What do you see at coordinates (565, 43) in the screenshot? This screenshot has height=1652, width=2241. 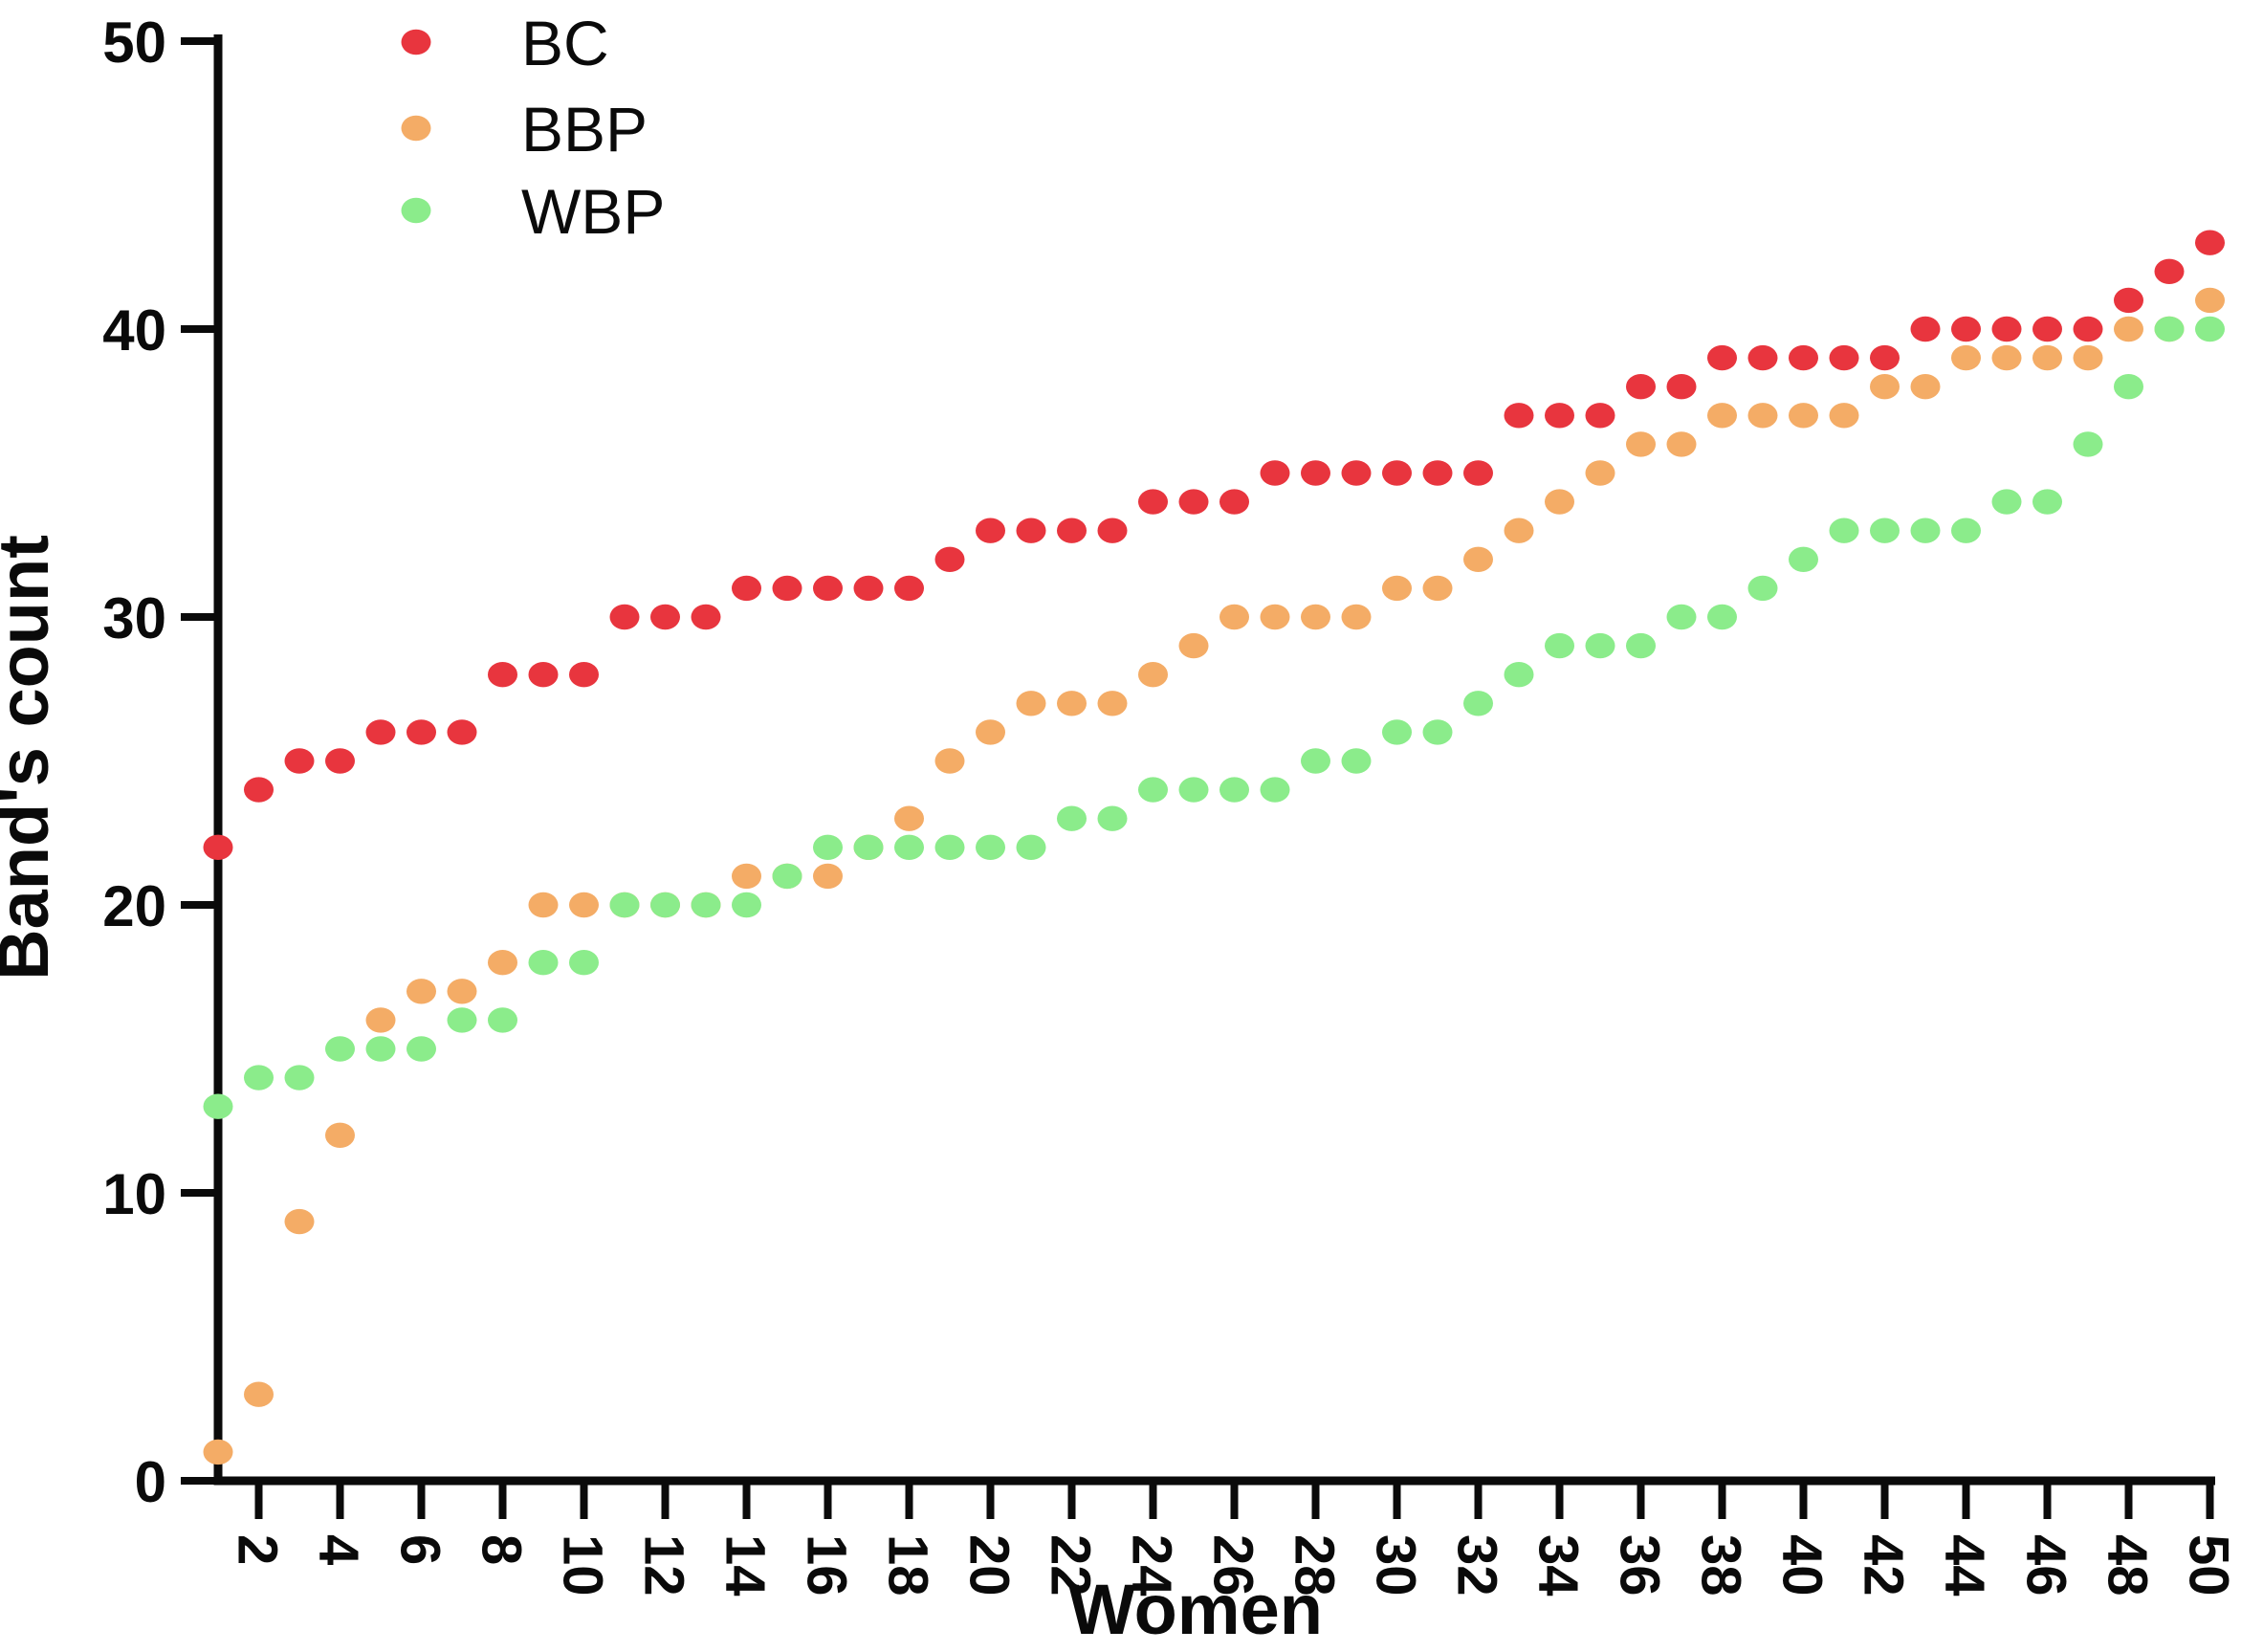 I see `legend-label: BC` at bounding box center [565, 43].